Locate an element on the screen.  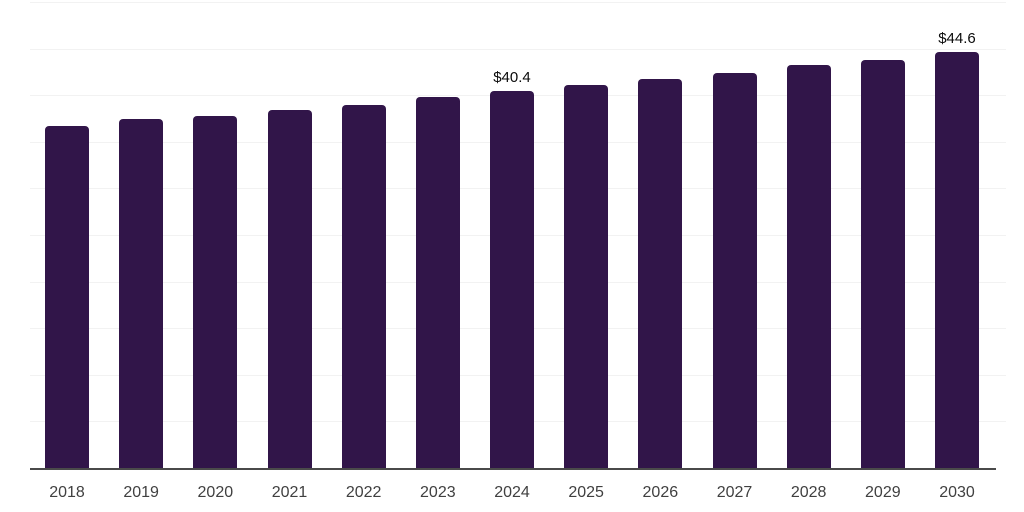
x-tick-label-2020: 2020 is located at coordinates (215, 492).